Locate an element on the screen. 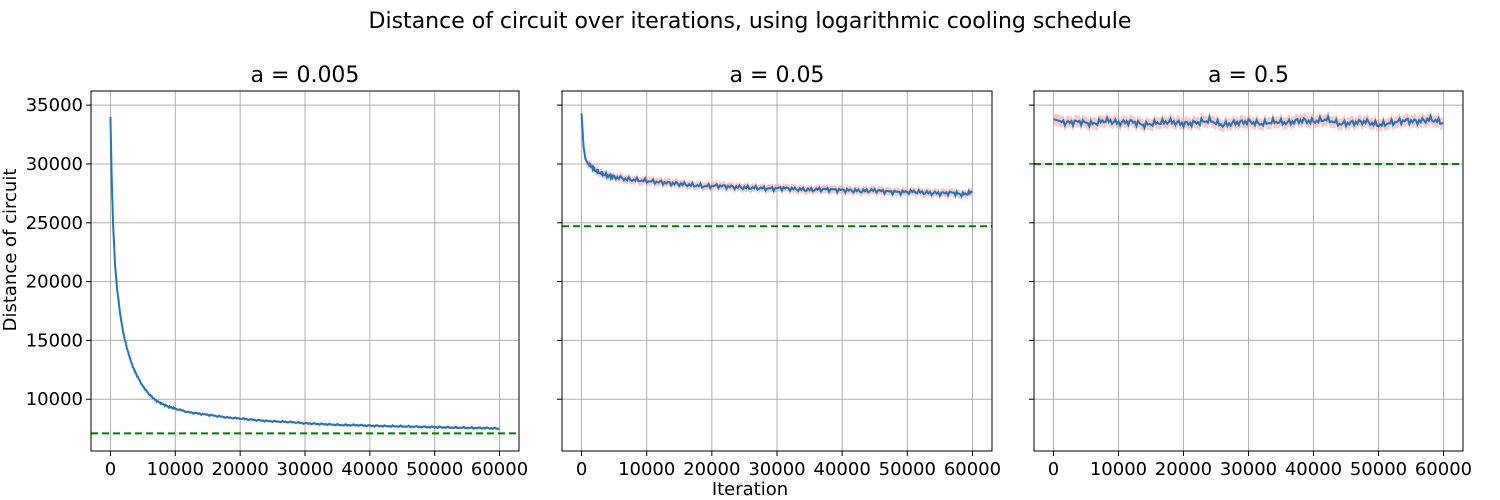 The image size is (1500, 500). y-tick-label: 35000 is located at coordinates (54, 105).